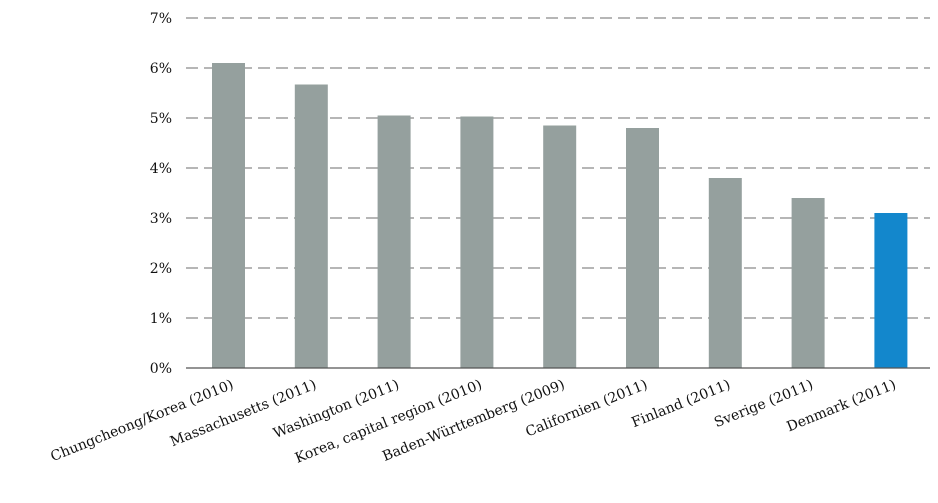 The width and height of the screenshot is (938, 503). I want to click on y-tick-label: 7%, so click(161, 19).